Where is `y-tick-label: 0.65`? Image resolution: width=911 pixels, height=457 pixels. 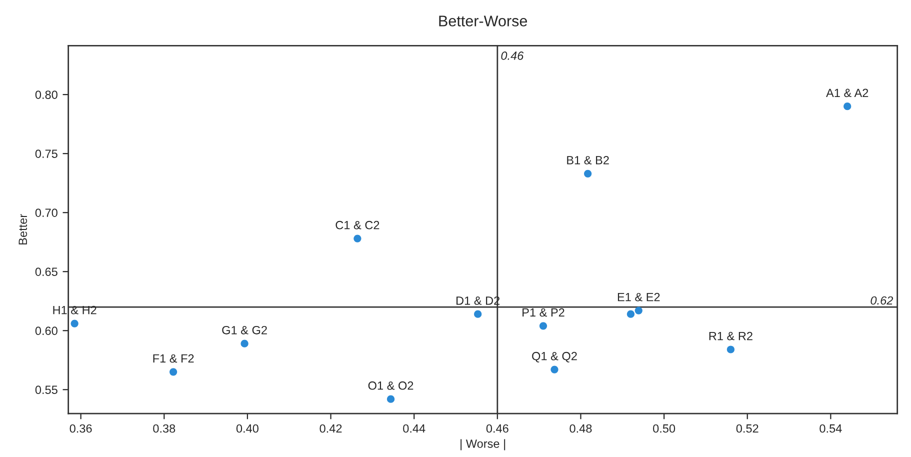
y-tick-label: 0.65 is located at coordinates (46, 272).